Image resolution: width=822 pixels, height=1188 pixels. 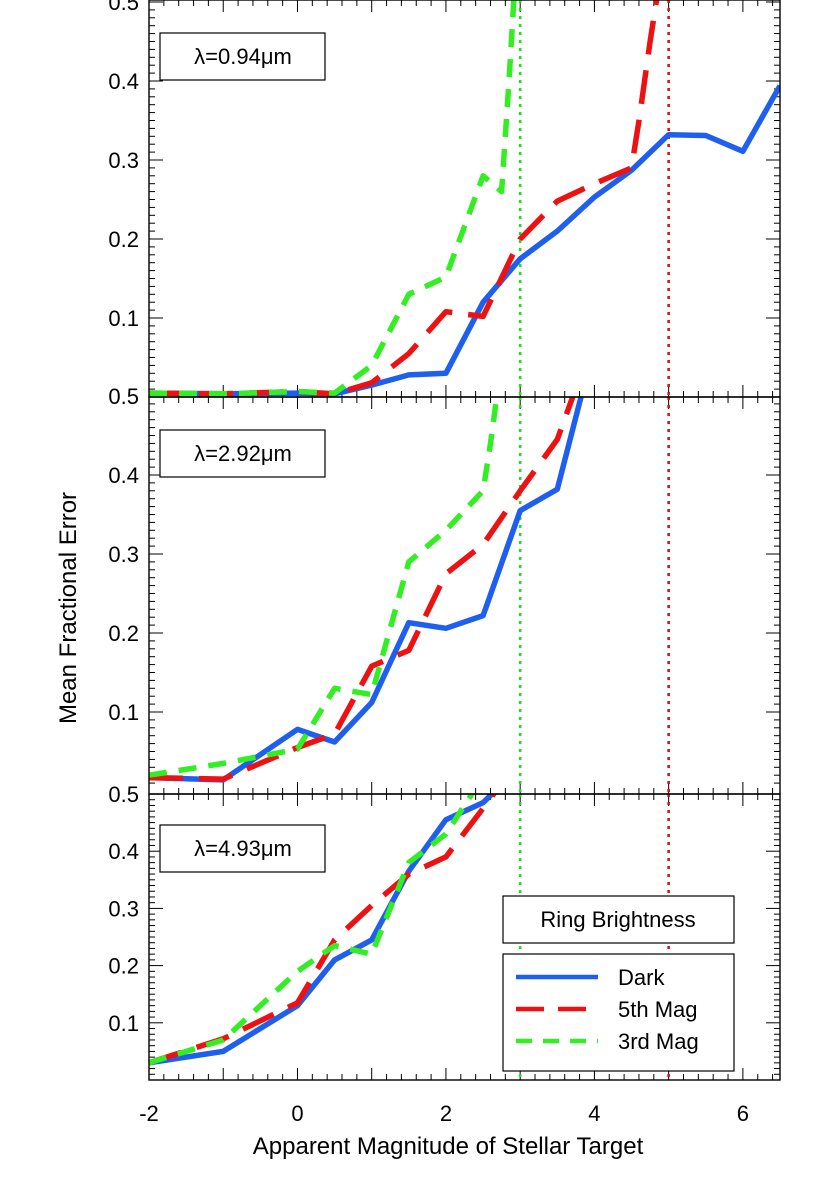 I want to click on panel-2-series, so click(x=323, y=930).